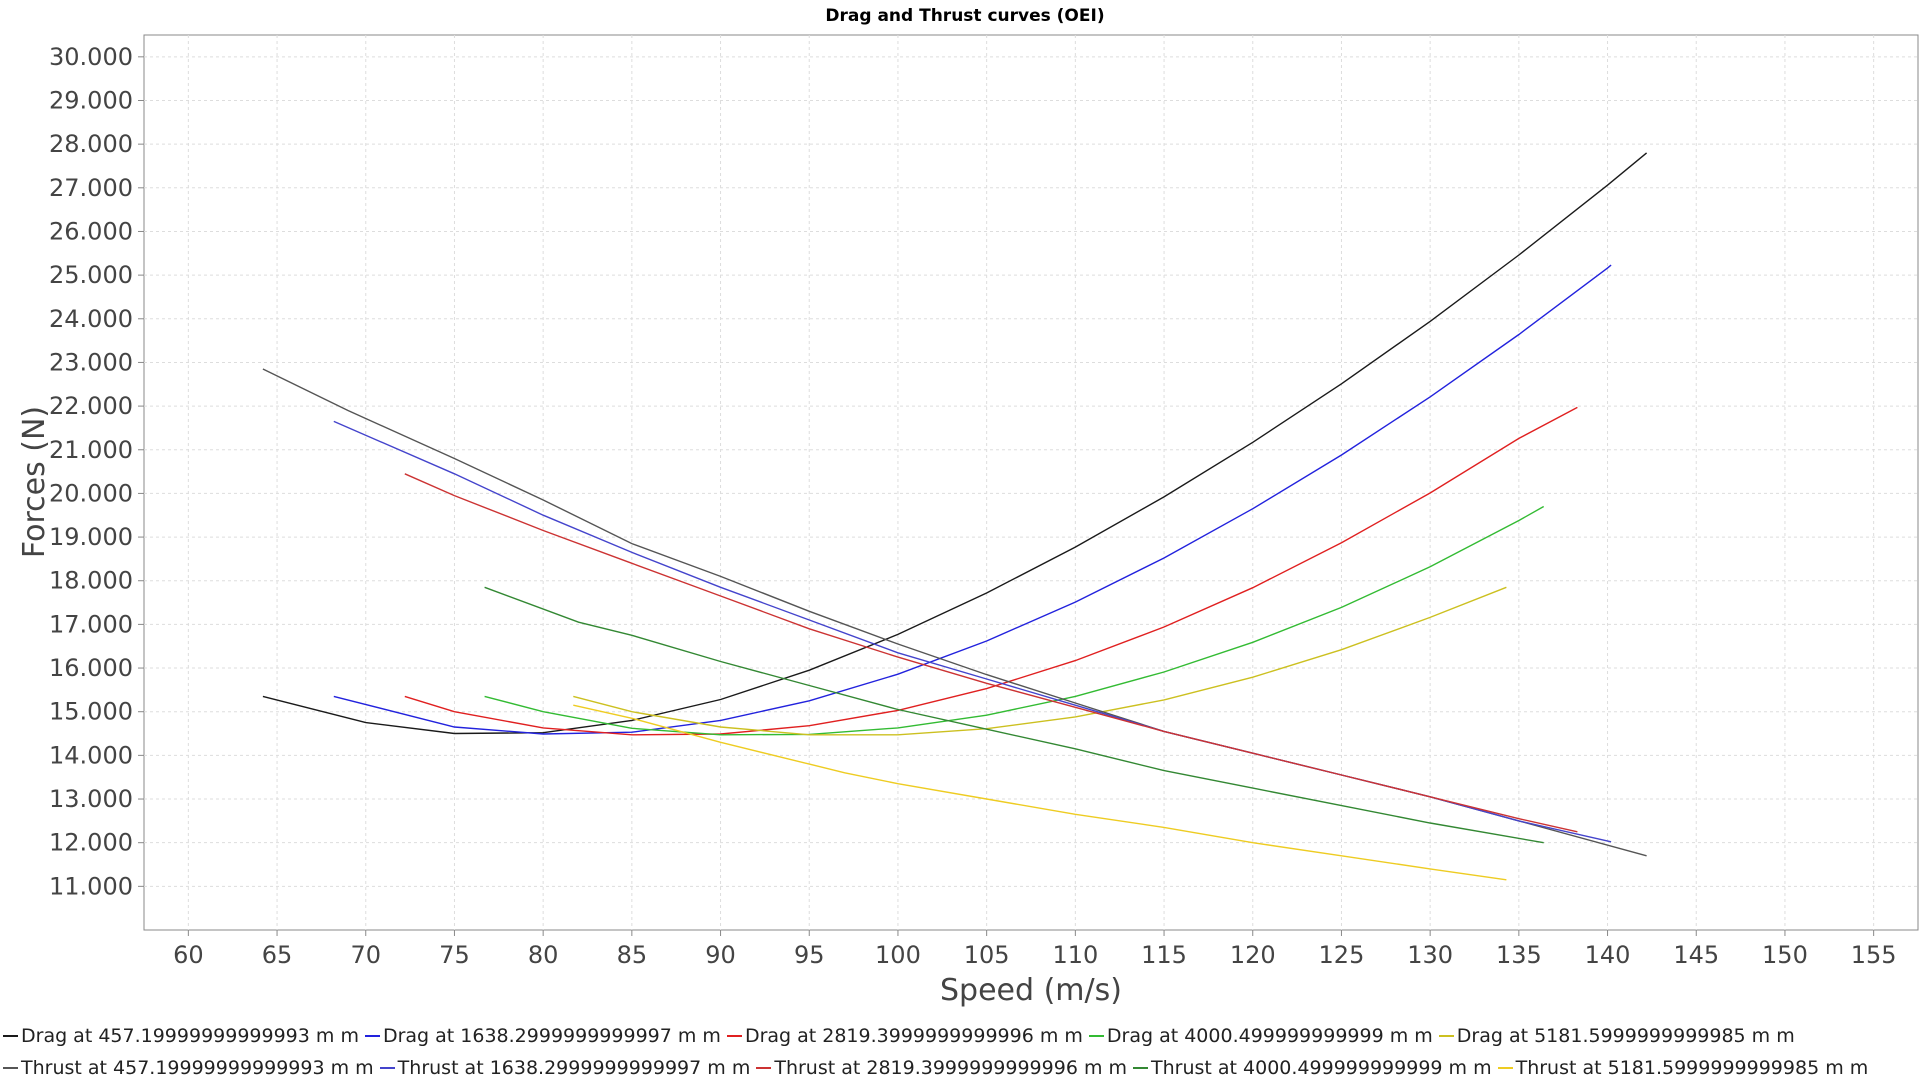 The height and width of the screenshot is (1080, 1920). Describe the element at coordinates (1696, 955) in the screenshot. I see `x-tick-label: 145` at that location.